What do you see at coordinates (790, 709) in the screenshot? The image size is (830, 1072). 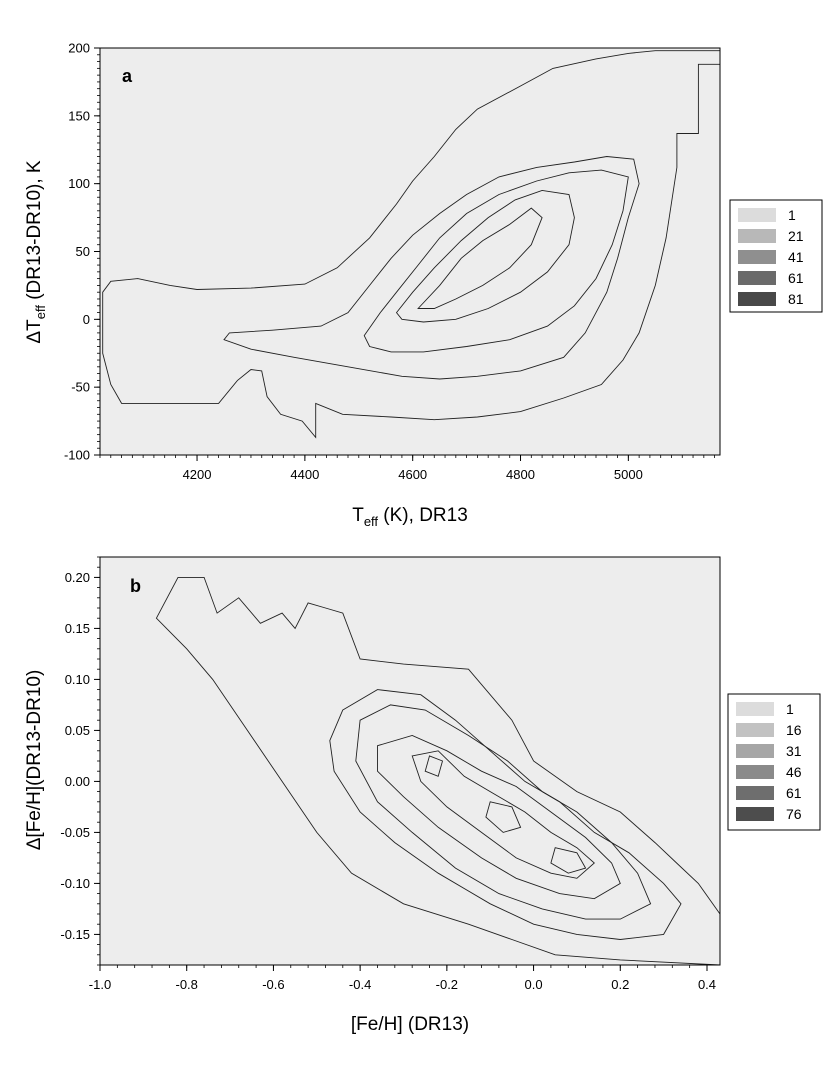 I see `legend-b-label-1: 1` at bounding box center [790, 709].